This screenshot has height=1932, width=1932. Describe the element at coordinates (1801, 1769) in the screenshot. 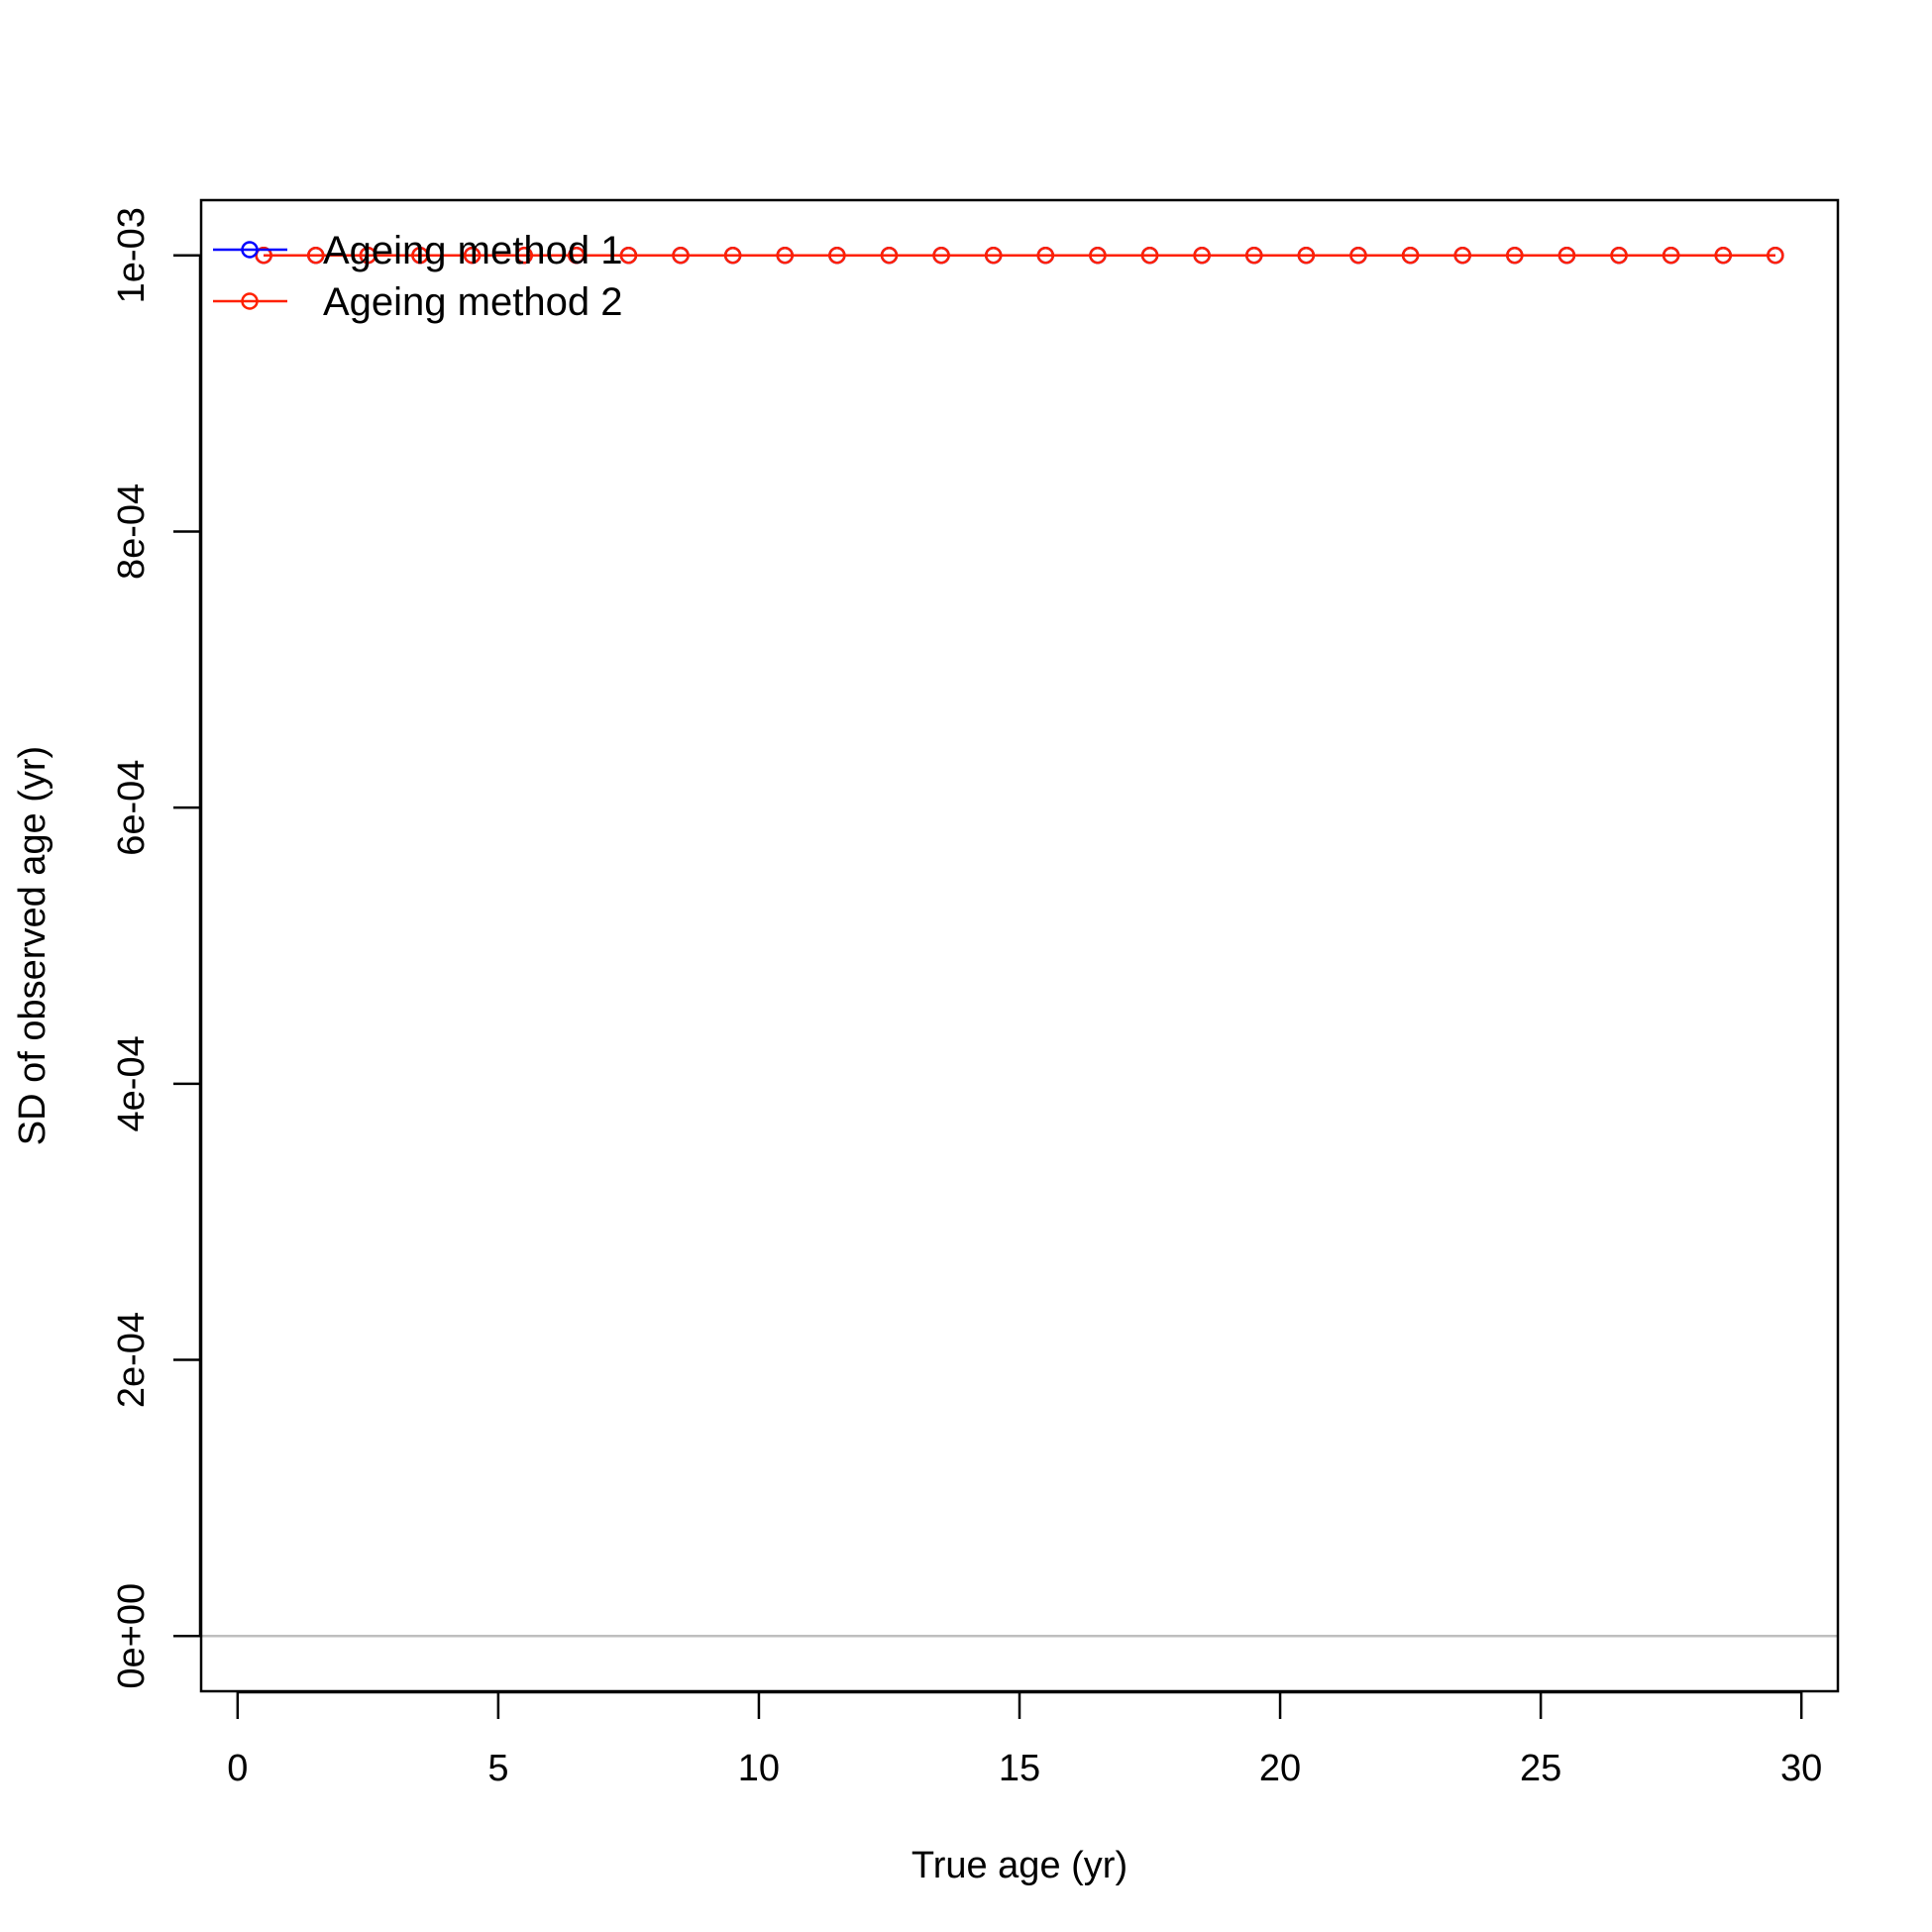

I see `x-tick-label: 30` at that location.